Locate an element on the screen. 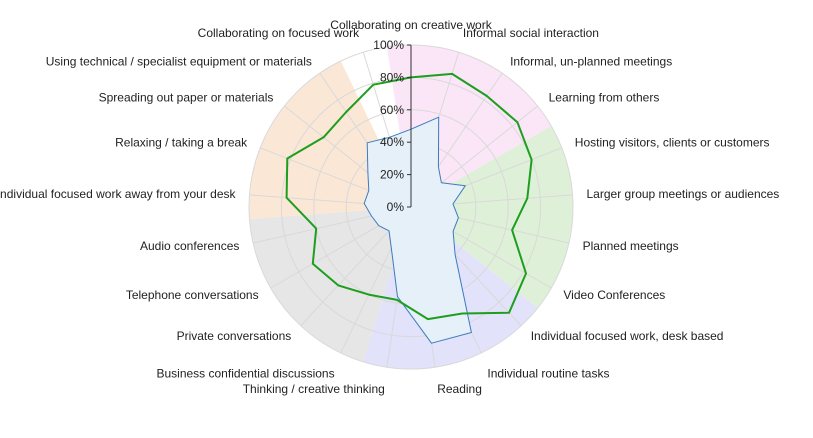 The width and height of the screenshot is (813, 438). tick-label-2: 40% is located at coordinates (392, 142).